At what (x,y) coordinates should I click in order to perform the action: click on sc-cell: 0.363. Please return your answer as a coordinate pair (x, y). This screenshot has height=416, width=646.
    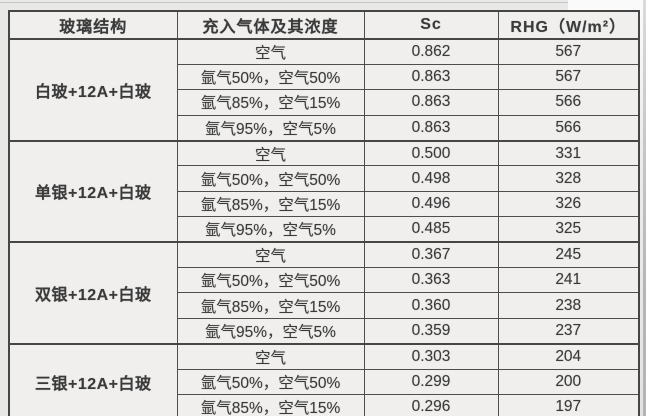
    Looking at the image, I should click on (431, 280).